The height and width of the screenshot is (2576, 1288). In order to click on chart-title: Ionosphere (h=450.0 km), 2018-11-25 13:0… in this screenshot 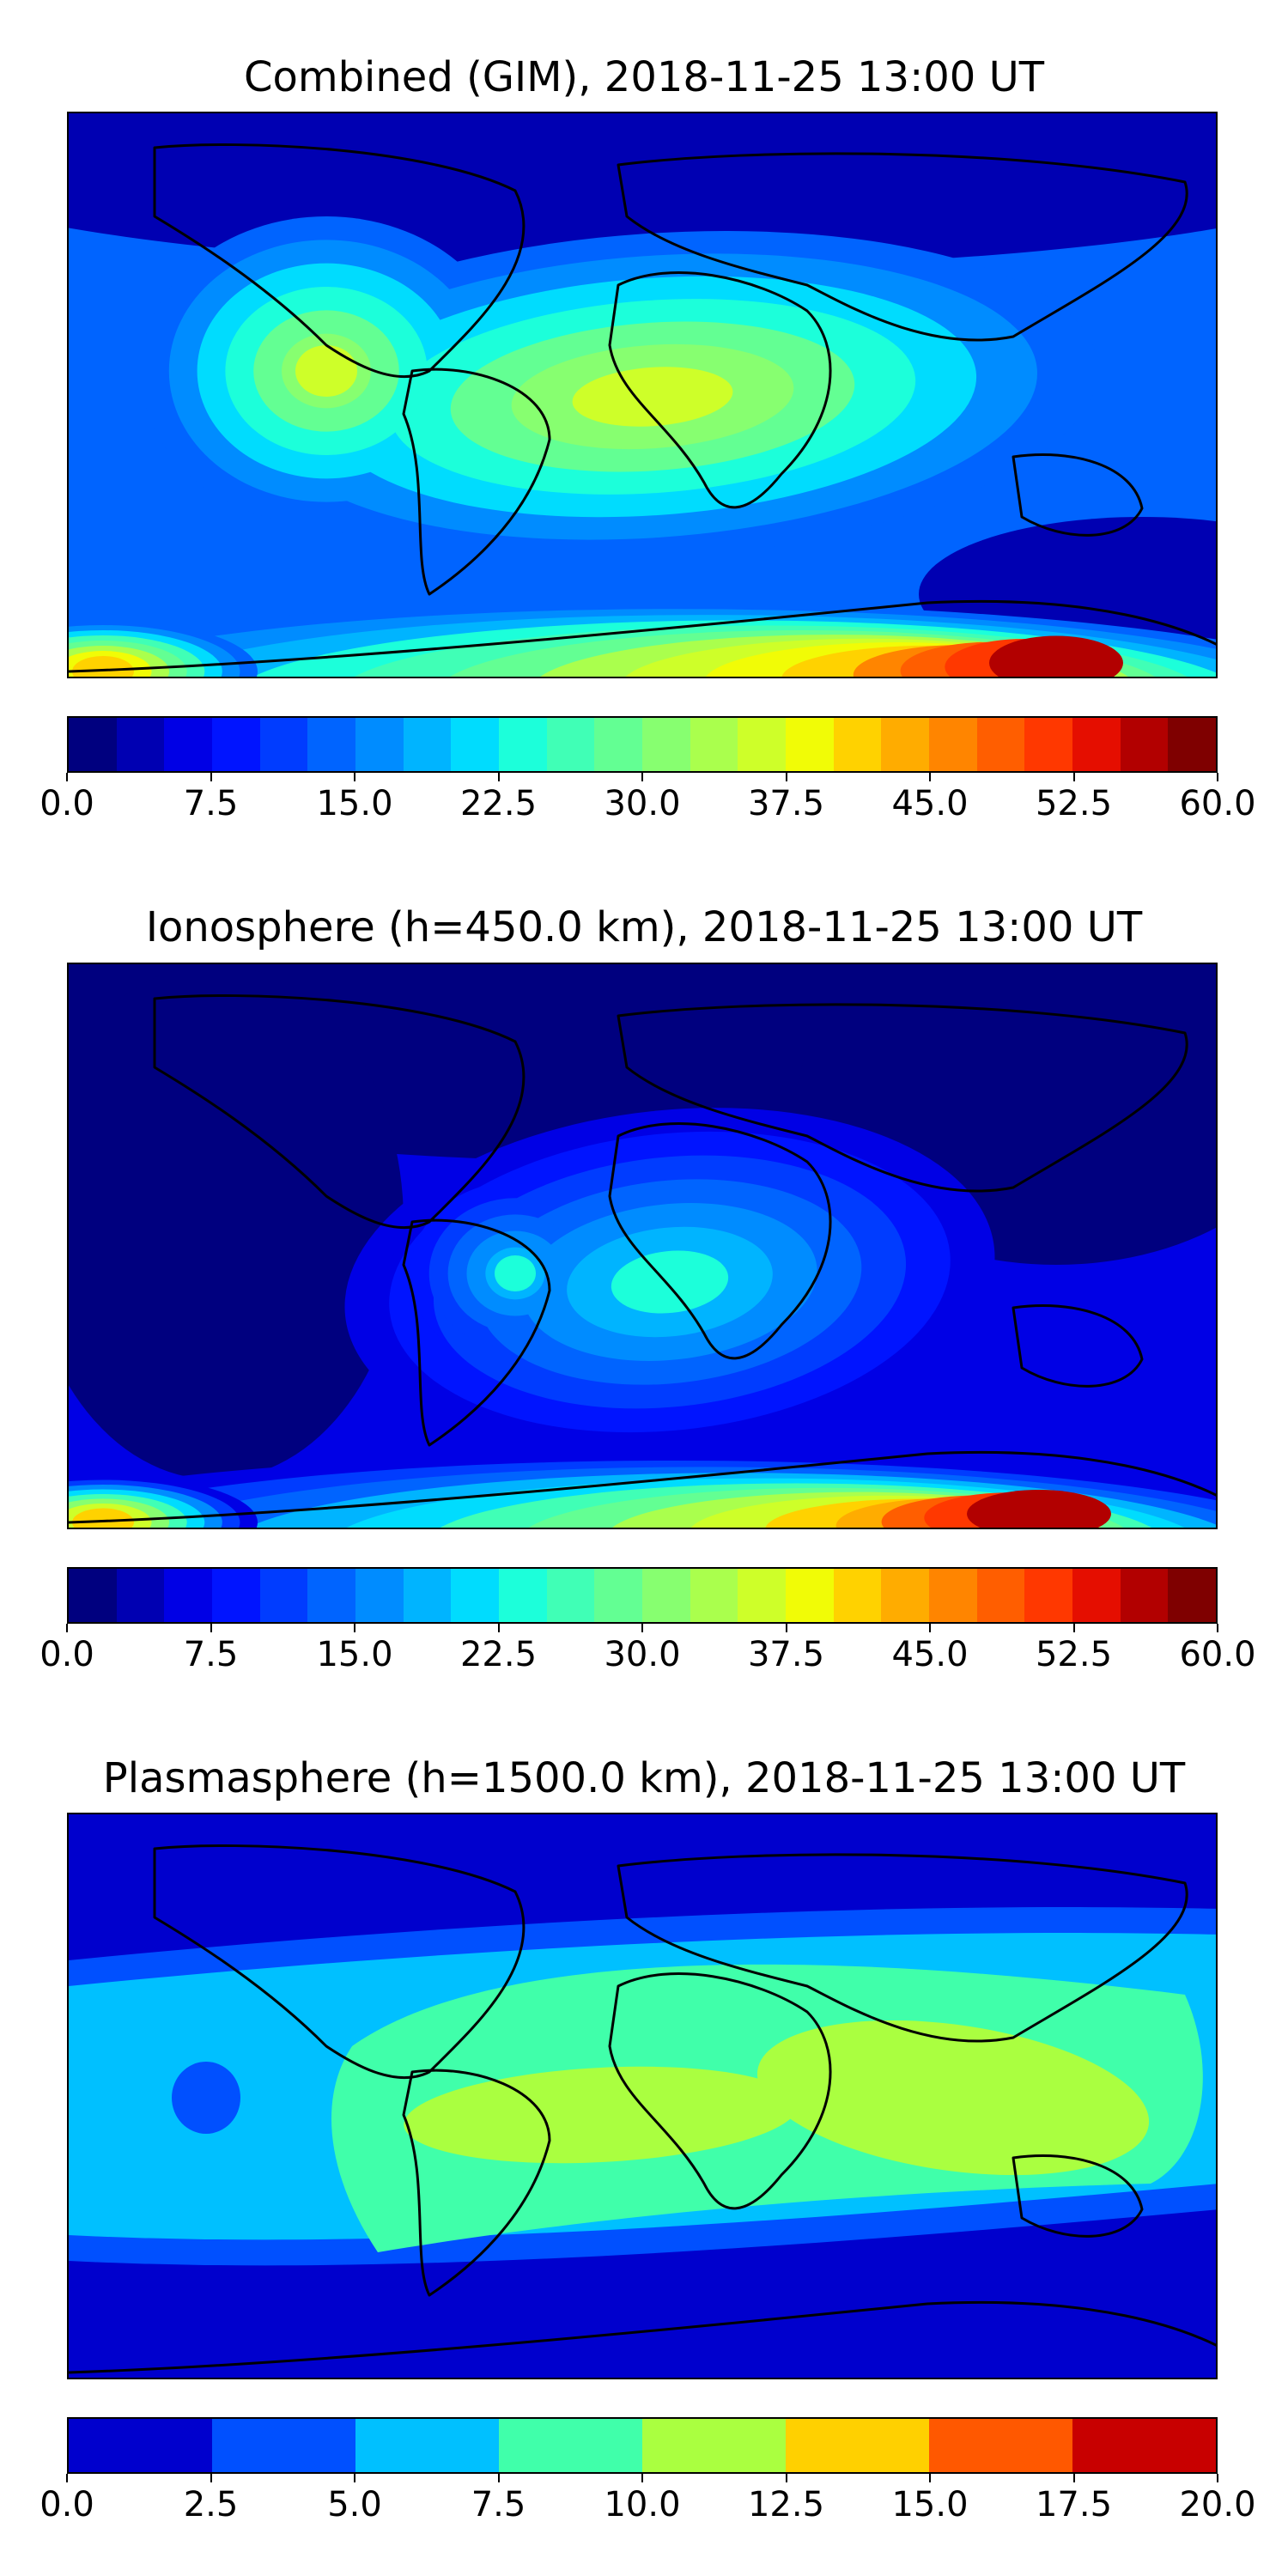, I will do `click(644, 927)`.